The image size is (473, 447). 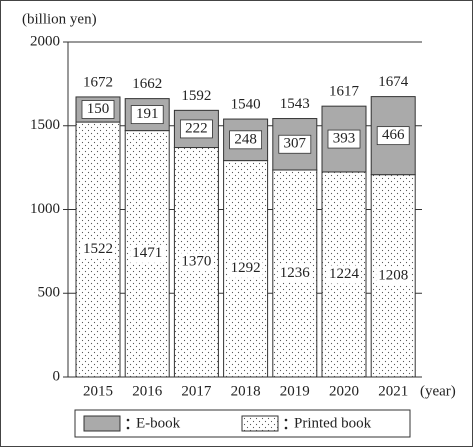 What do you see at coordinates (295, 391) in the screenshot?
I see `x-tick-label: 2019` at bounding box center [295, 391].